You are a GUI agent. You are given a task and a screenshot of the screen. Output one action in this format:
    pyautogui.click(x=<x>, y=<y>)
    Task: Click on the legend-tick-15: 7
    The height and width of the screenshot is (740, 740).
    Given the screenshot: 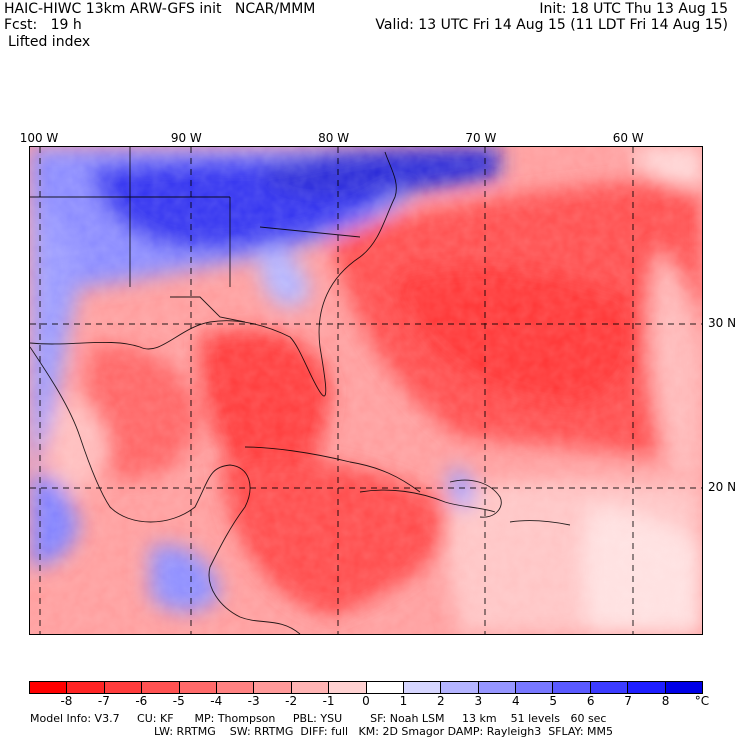 What is the action you would take?
    pyautogui.click(x=628, y=701)
    